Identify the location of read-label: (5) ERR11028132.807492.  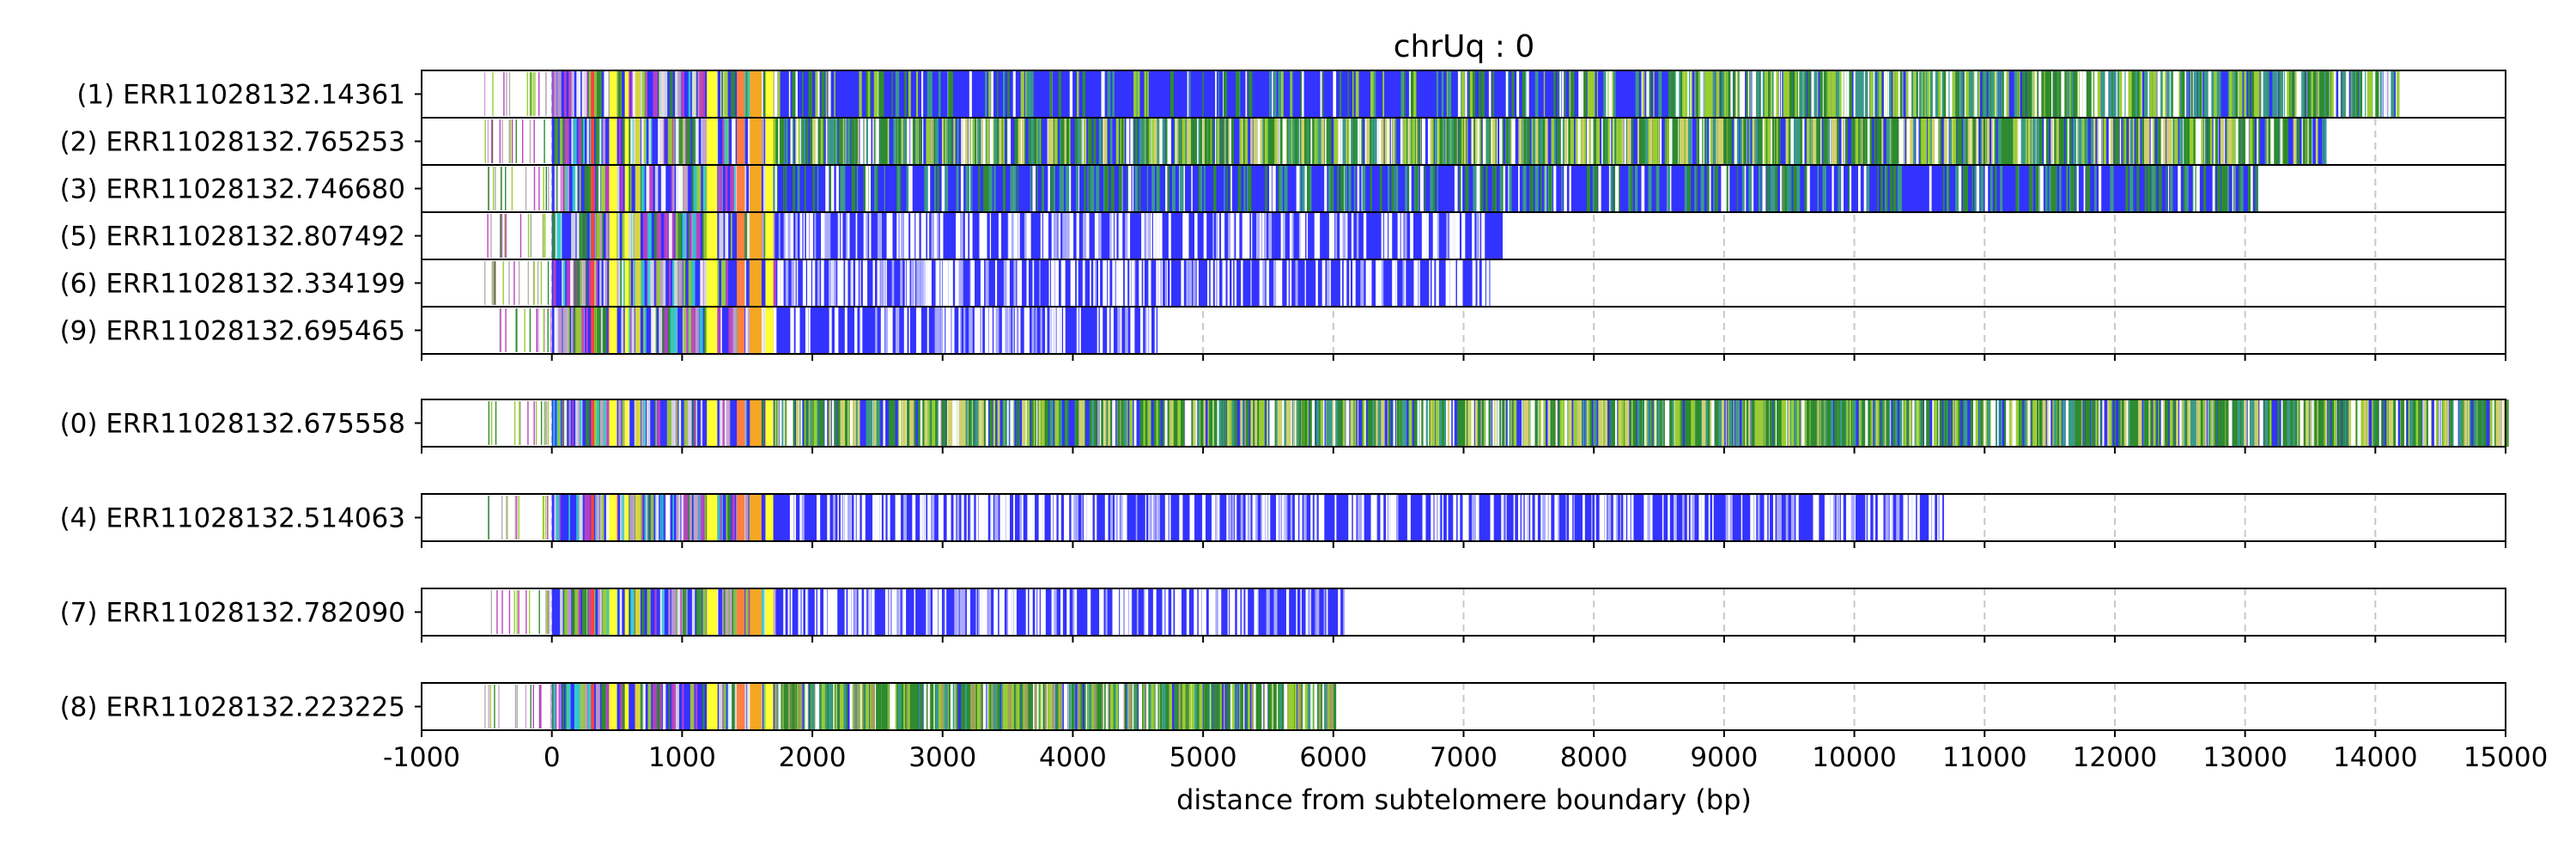
(232, 237).